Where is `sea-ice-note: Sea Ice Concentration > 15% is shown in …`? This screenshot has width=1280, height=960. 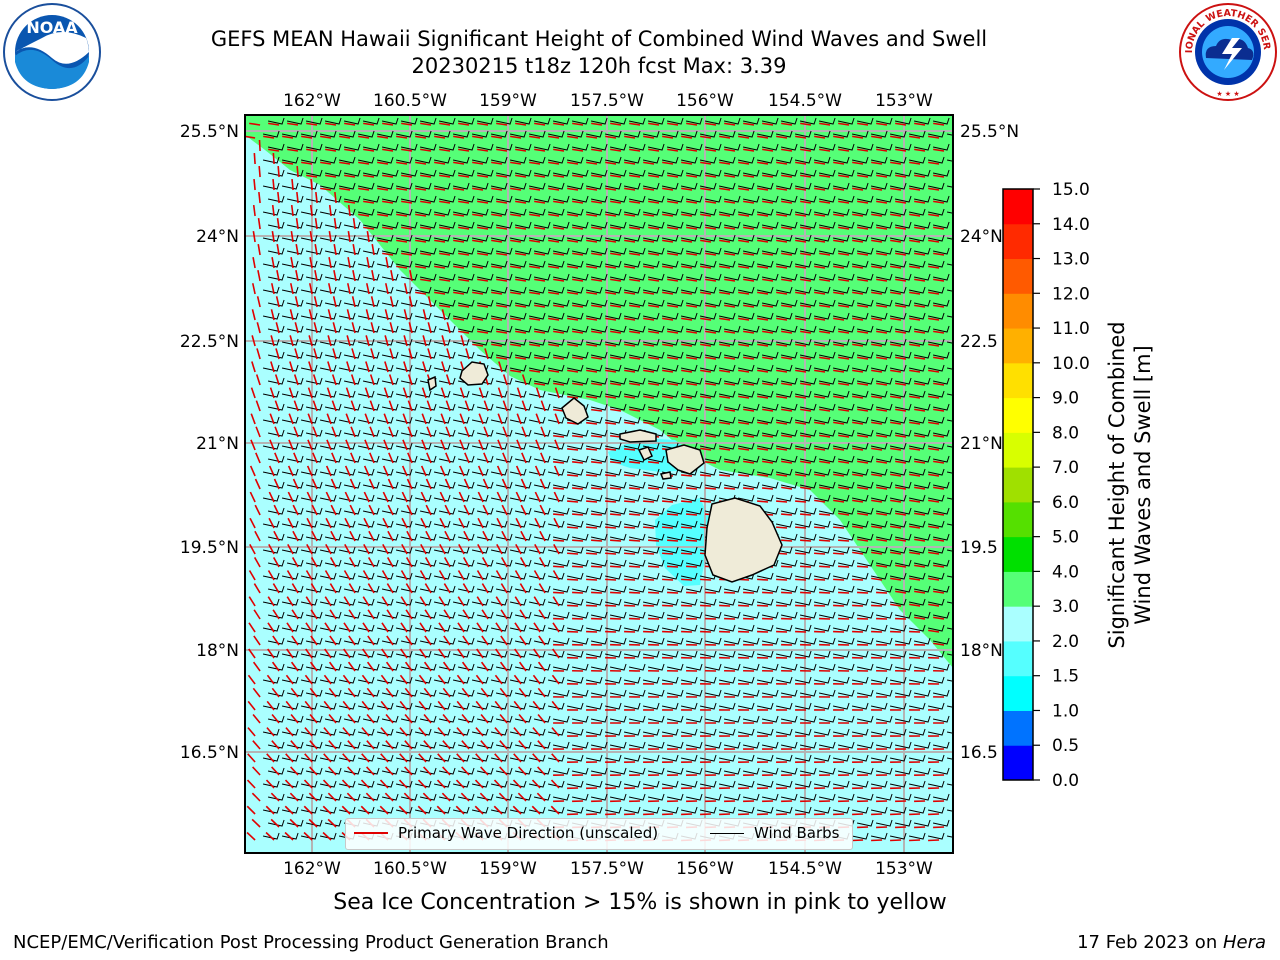
sea-ice-note: Sea Ice Concentration > 15% is shown in … is located at coordinates (640, 902).